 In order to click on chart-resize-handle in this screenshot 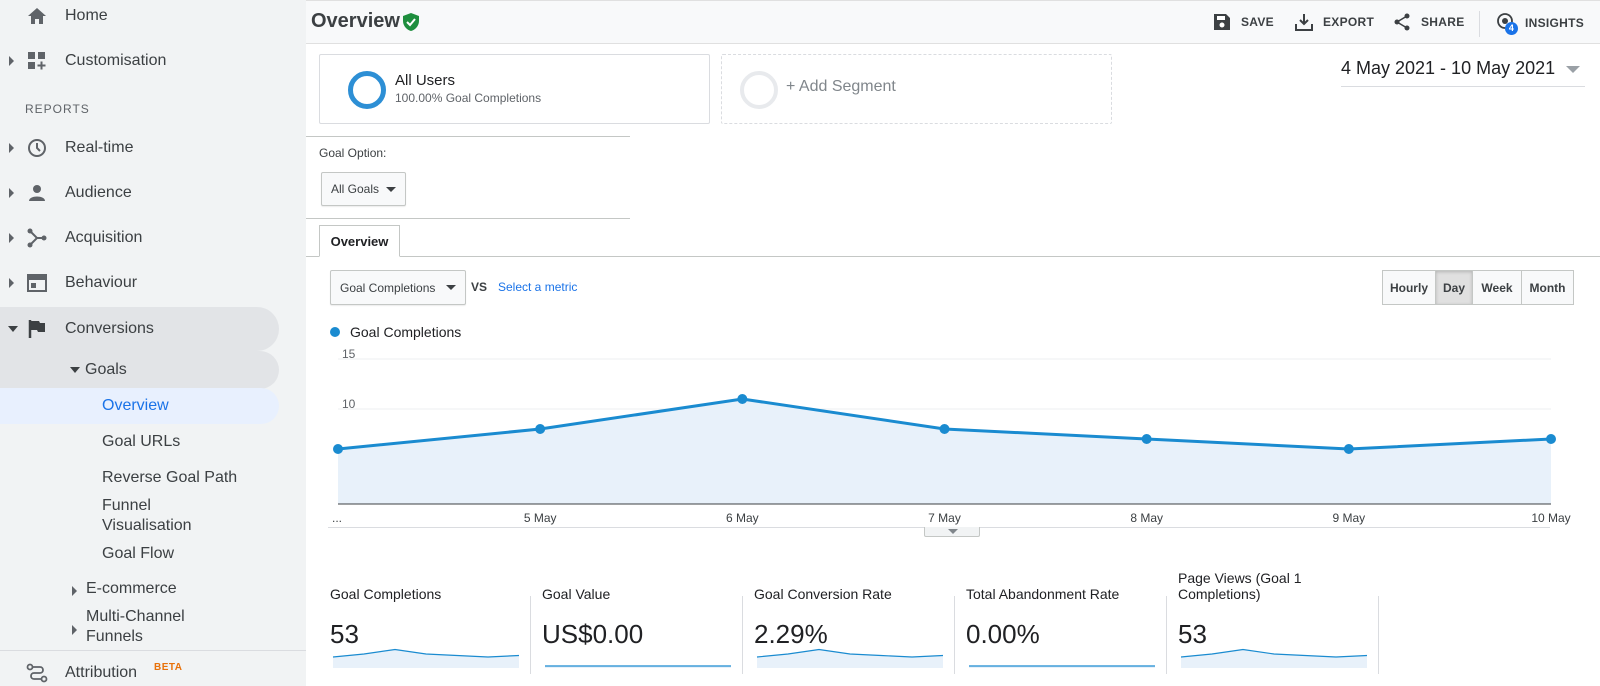, I will do `click(952, 532)`.